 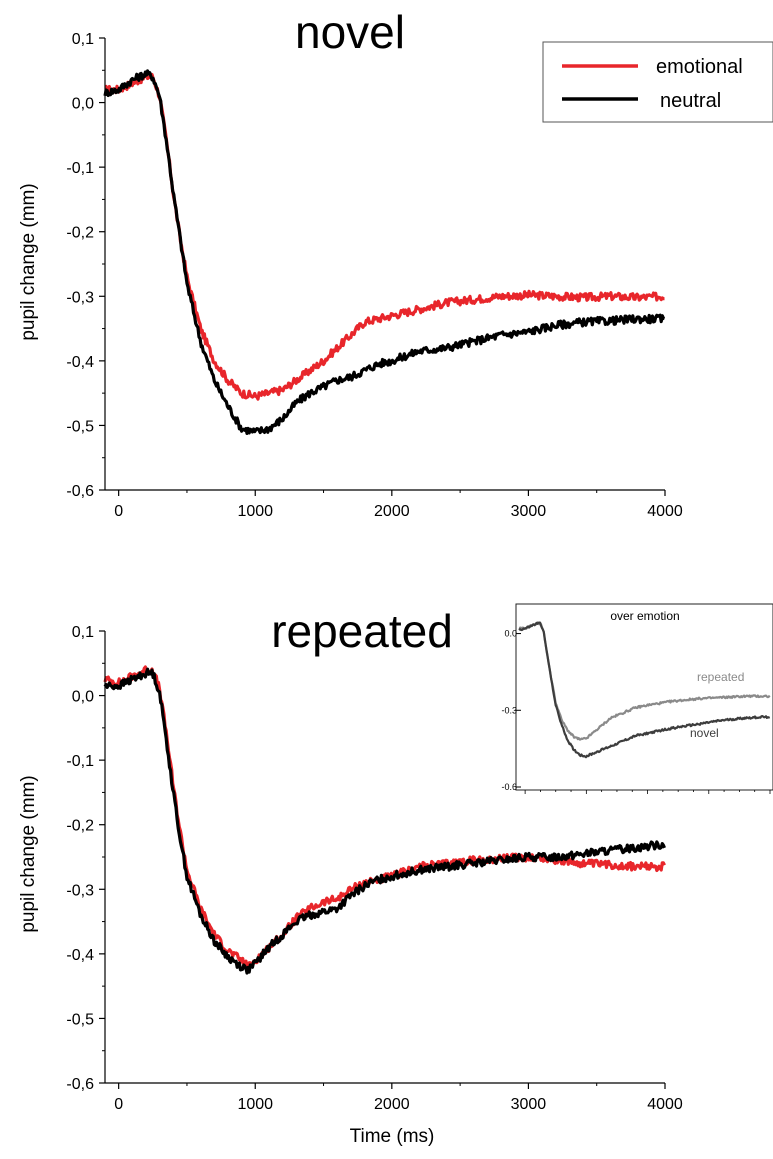 I want to click on inset-chart: 0.0 -0.3 -0.6 over emotion repeated novel, so click(x=637, y=698).